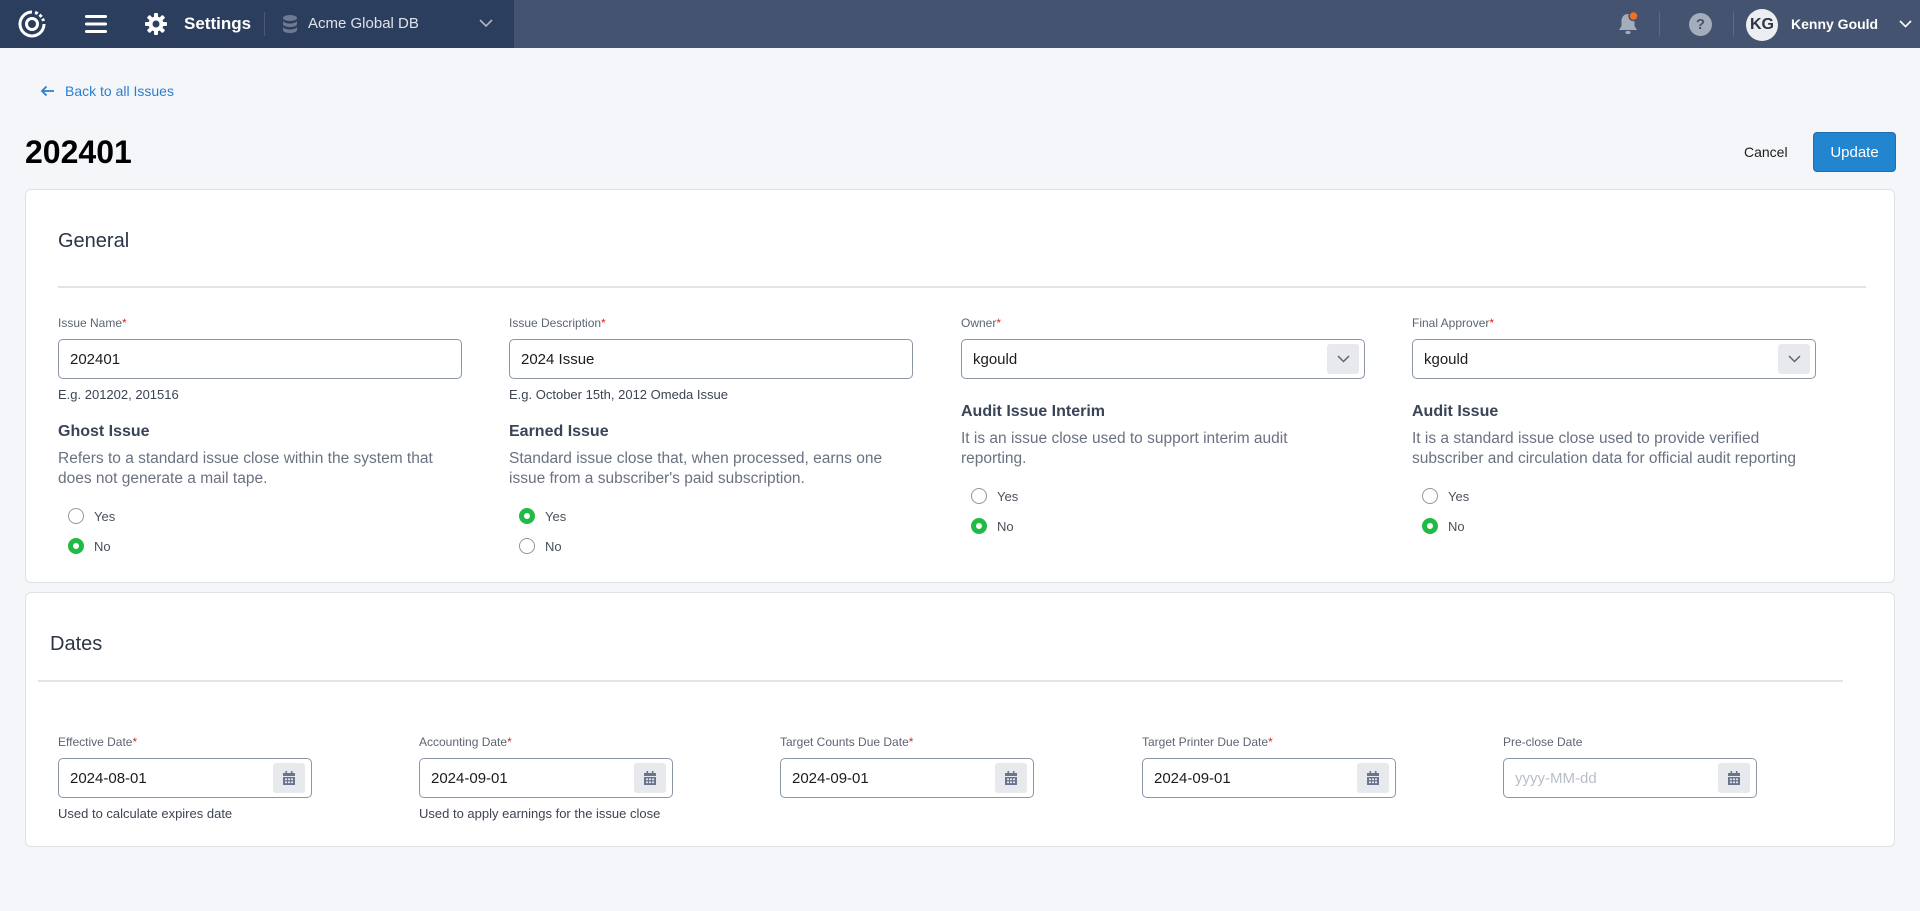 This screenshot has width=1920, height=911. What do you see at coordinates (363, 23) in the screenshot?
I see `database-name: Acme Global DB` at bounding box center [363, 23].